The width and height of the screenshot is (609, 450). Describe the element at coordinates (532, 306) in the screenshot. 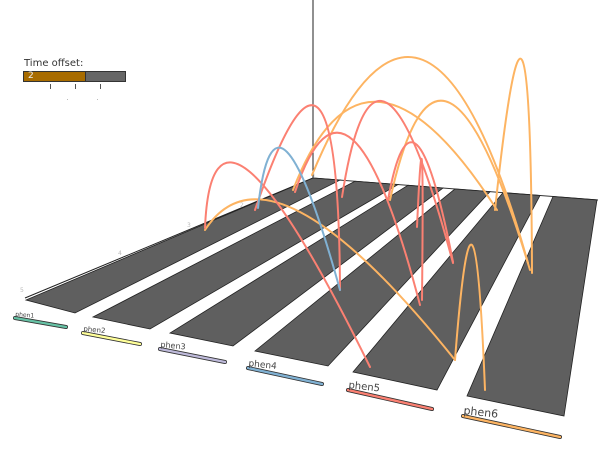

I see `track-strip-phen6` at that location.